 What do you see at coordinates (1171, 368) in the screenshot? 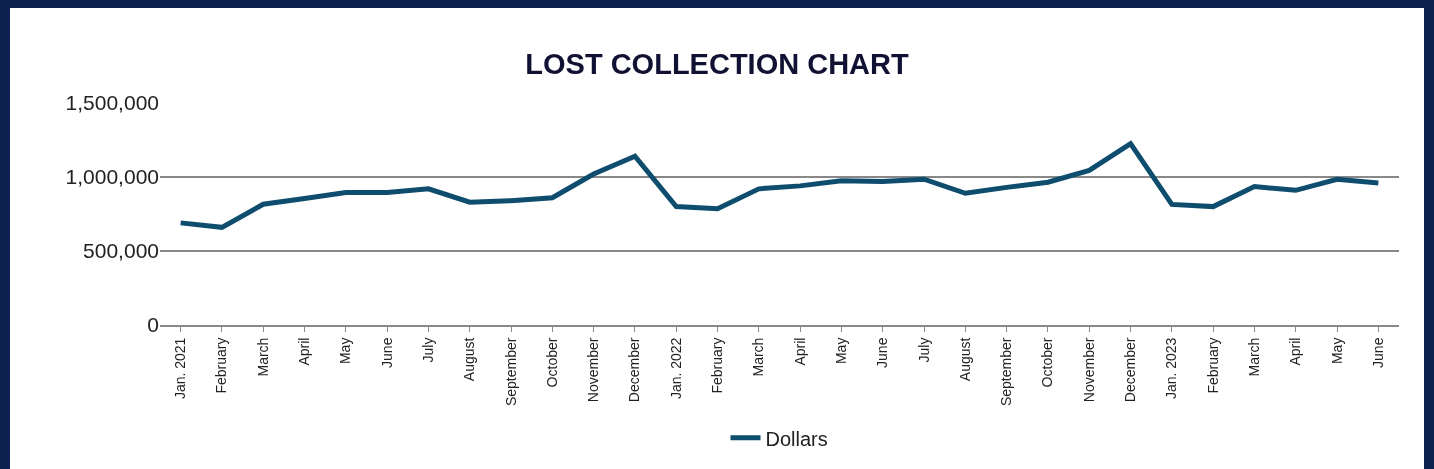
I see `x-tick-label: Jan. 2023` at bounding box center [1171, 368].